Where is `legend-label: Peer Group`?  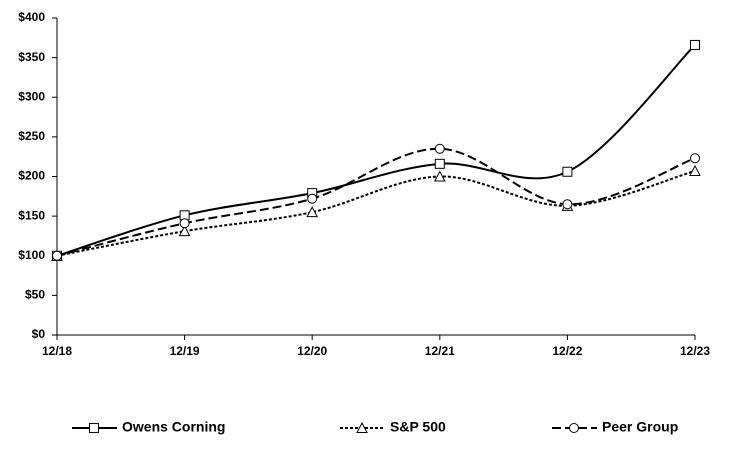 legend-label: Peer Group is located at coordinates (640, 427).